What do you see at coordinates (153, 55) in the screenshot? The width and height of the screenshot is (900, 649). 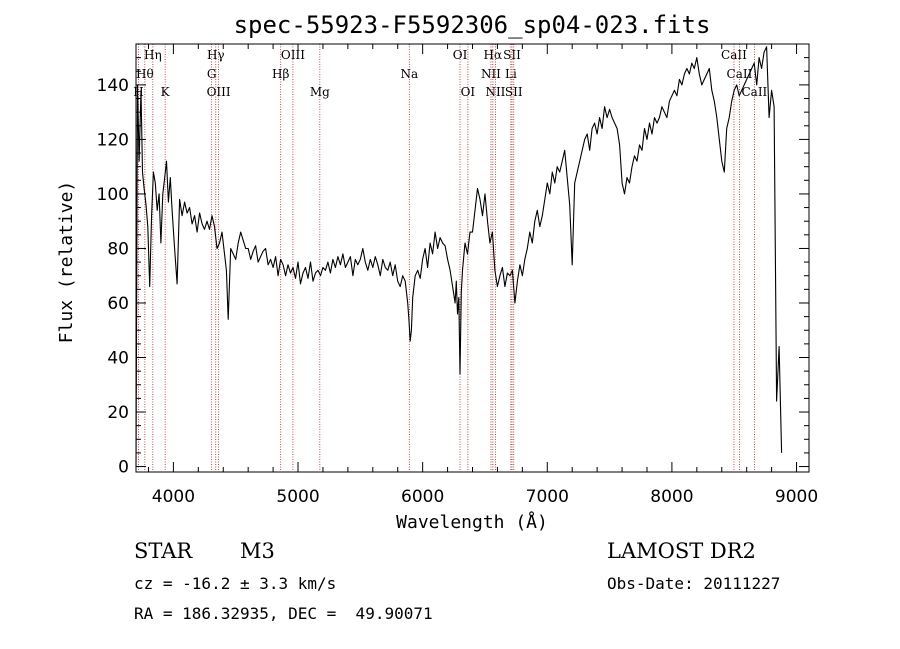 I see `line-marker-label: Hη` at bounding box center [153, 55].